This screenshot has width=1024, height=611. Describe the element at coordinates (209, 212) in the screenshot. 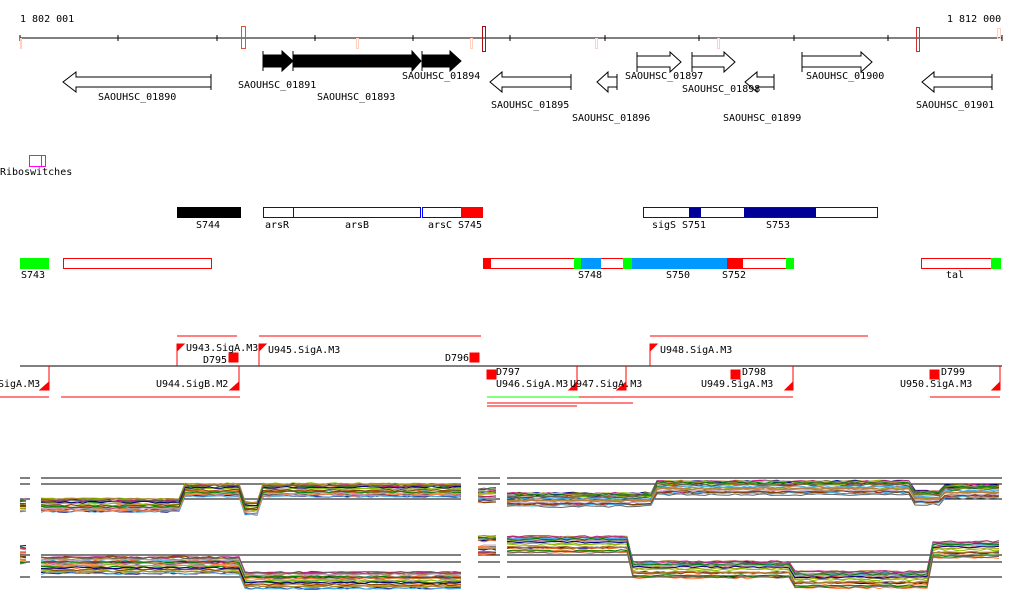

I see `segment-S744` at that location.